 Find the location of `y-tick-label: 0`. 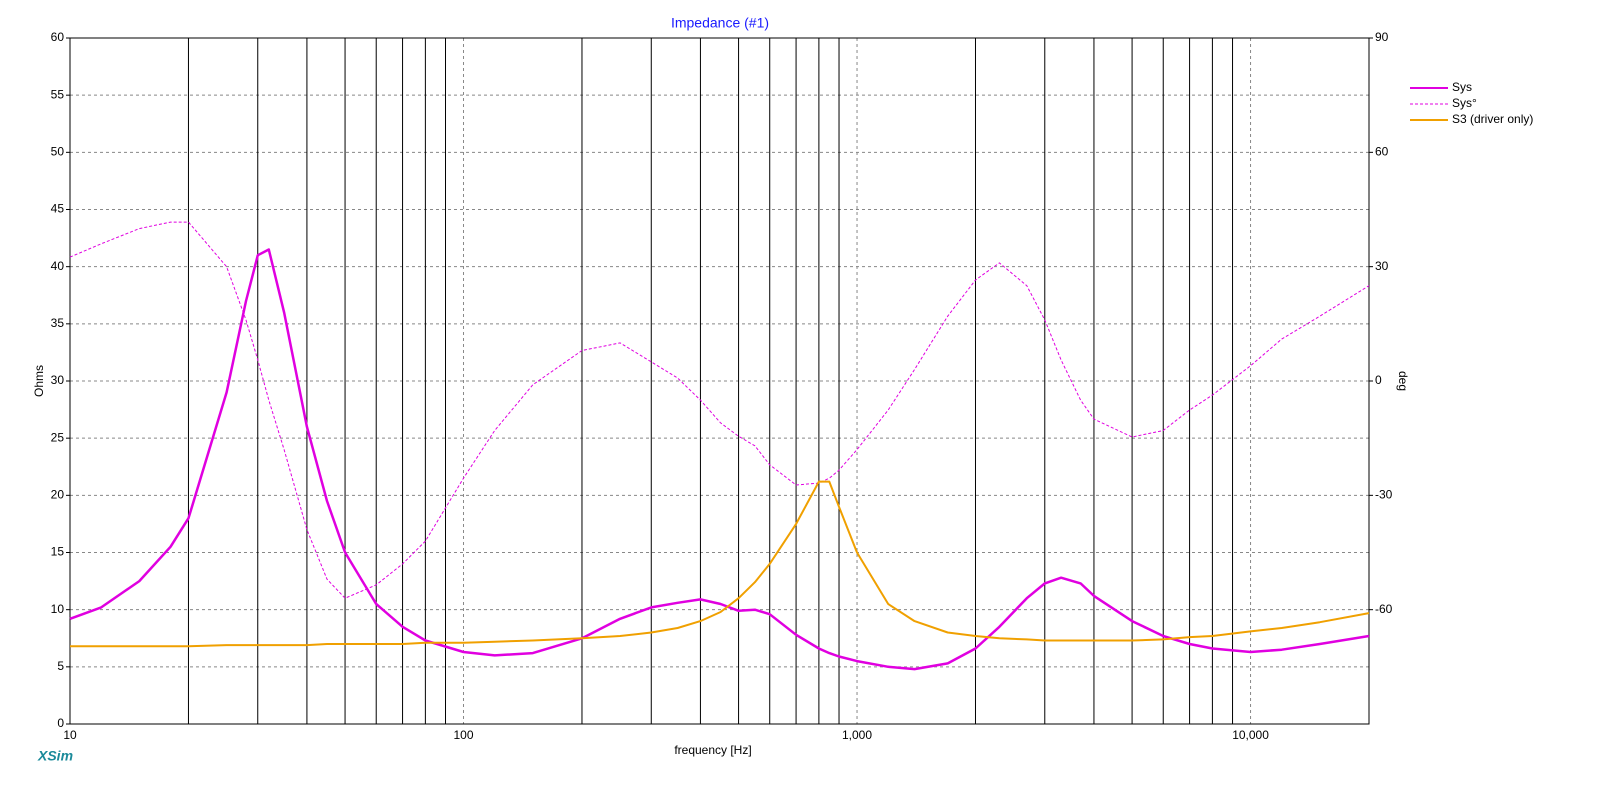

y-tick-label: 0 is located at coordinates (60, 723).